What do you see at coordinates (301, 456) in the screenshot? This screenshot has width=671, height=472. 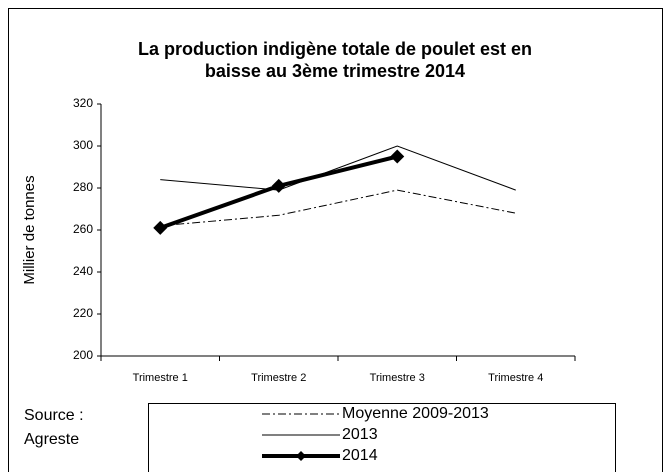 I see `legend-marker` at bounding box center [301, 456].